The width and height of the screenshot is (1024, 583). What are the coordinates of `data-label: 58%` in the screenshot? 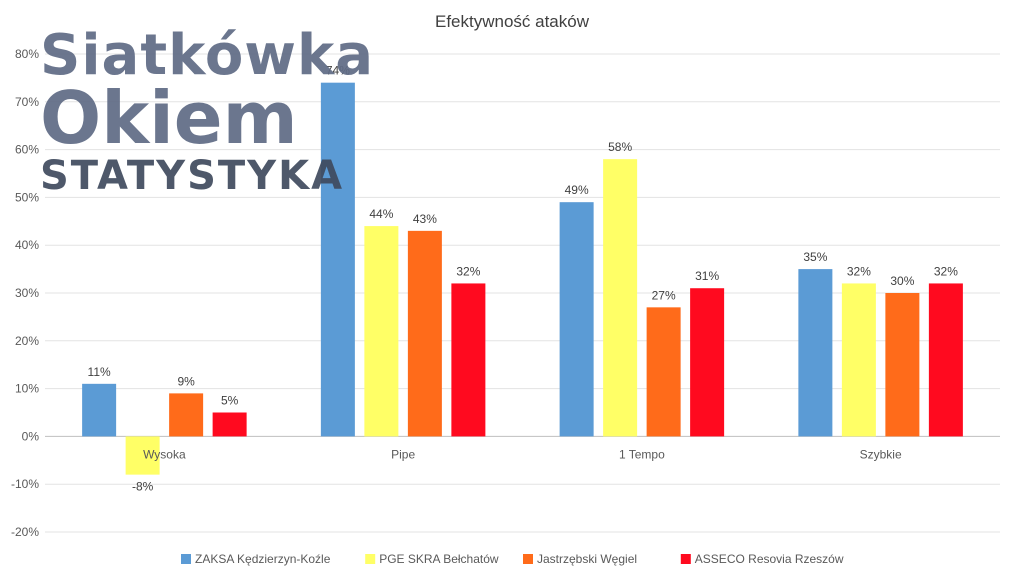 It's located at (620, 147).